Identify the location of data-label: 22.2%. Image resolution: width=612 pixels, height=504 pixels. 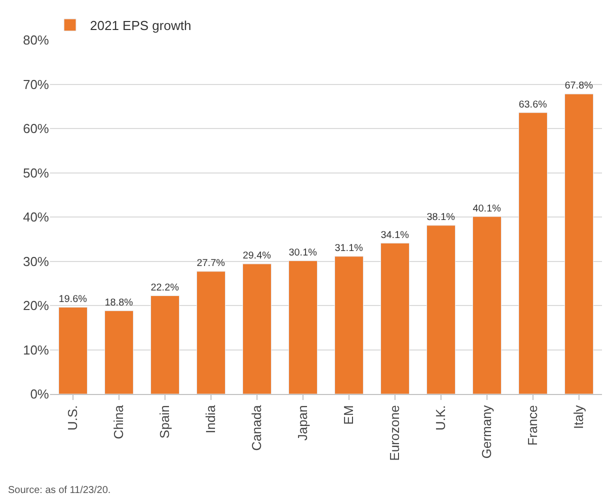
(165, 288).